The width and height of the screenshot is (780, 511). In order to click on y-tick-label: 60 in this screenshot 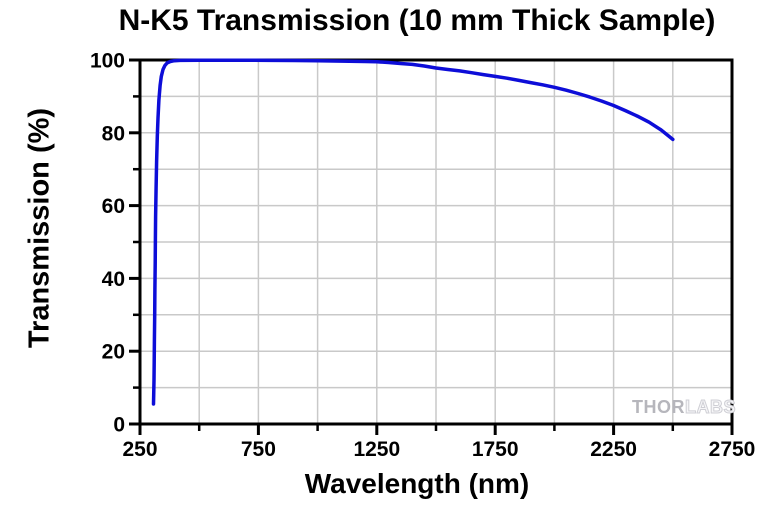, I will do `click(113, 206)`.